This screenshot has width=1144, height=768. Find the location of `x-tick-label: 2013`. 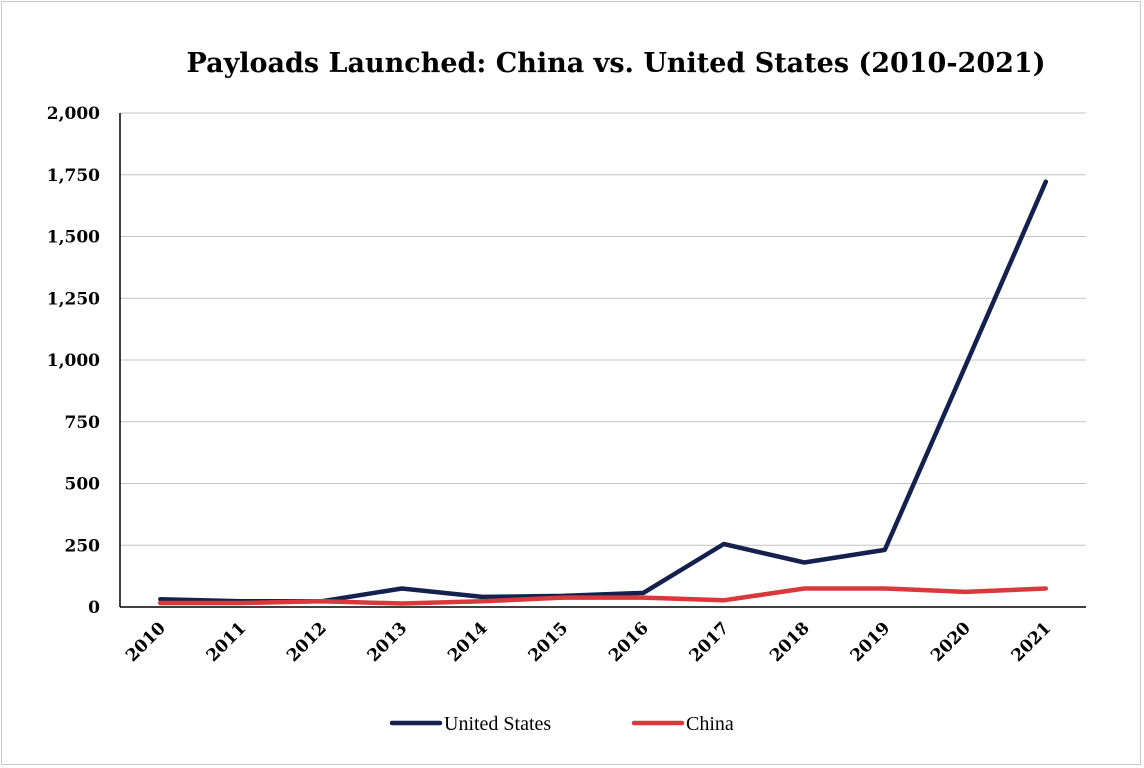

x-tick-label: 2013 is located at coordinates (388, 642).